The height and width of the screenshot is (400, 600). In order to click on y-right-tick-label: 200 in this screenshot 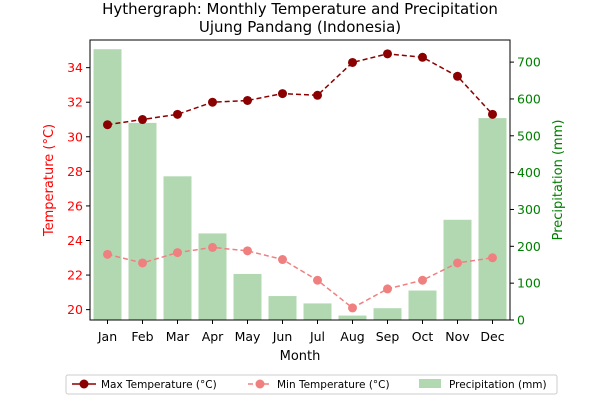, I will do `click(529, 246)`.